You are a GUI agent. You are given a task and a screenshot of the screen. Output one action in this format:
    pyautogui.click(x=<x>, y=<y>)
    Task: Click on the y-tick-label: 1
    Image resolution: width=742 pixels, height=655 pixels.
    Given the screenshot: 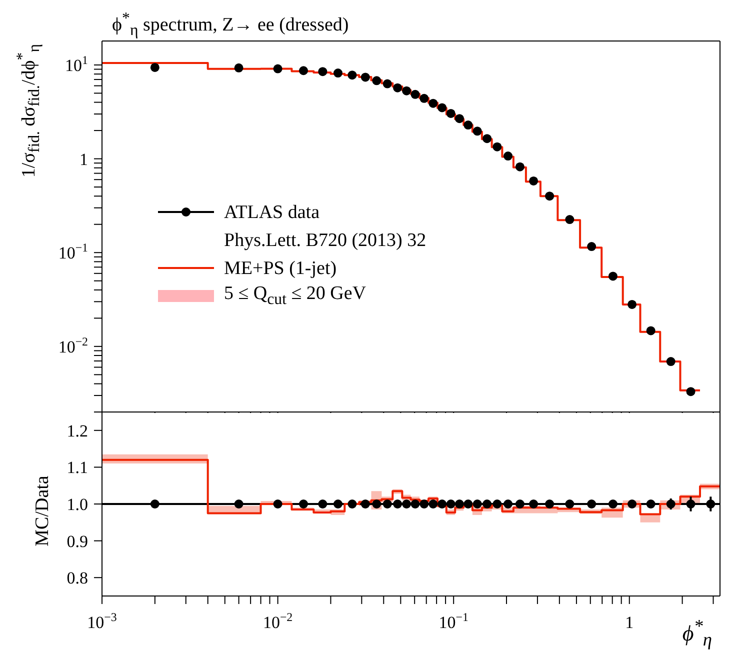 What is the action you would take?
    pyautogui.click(x=84, y=159)
    